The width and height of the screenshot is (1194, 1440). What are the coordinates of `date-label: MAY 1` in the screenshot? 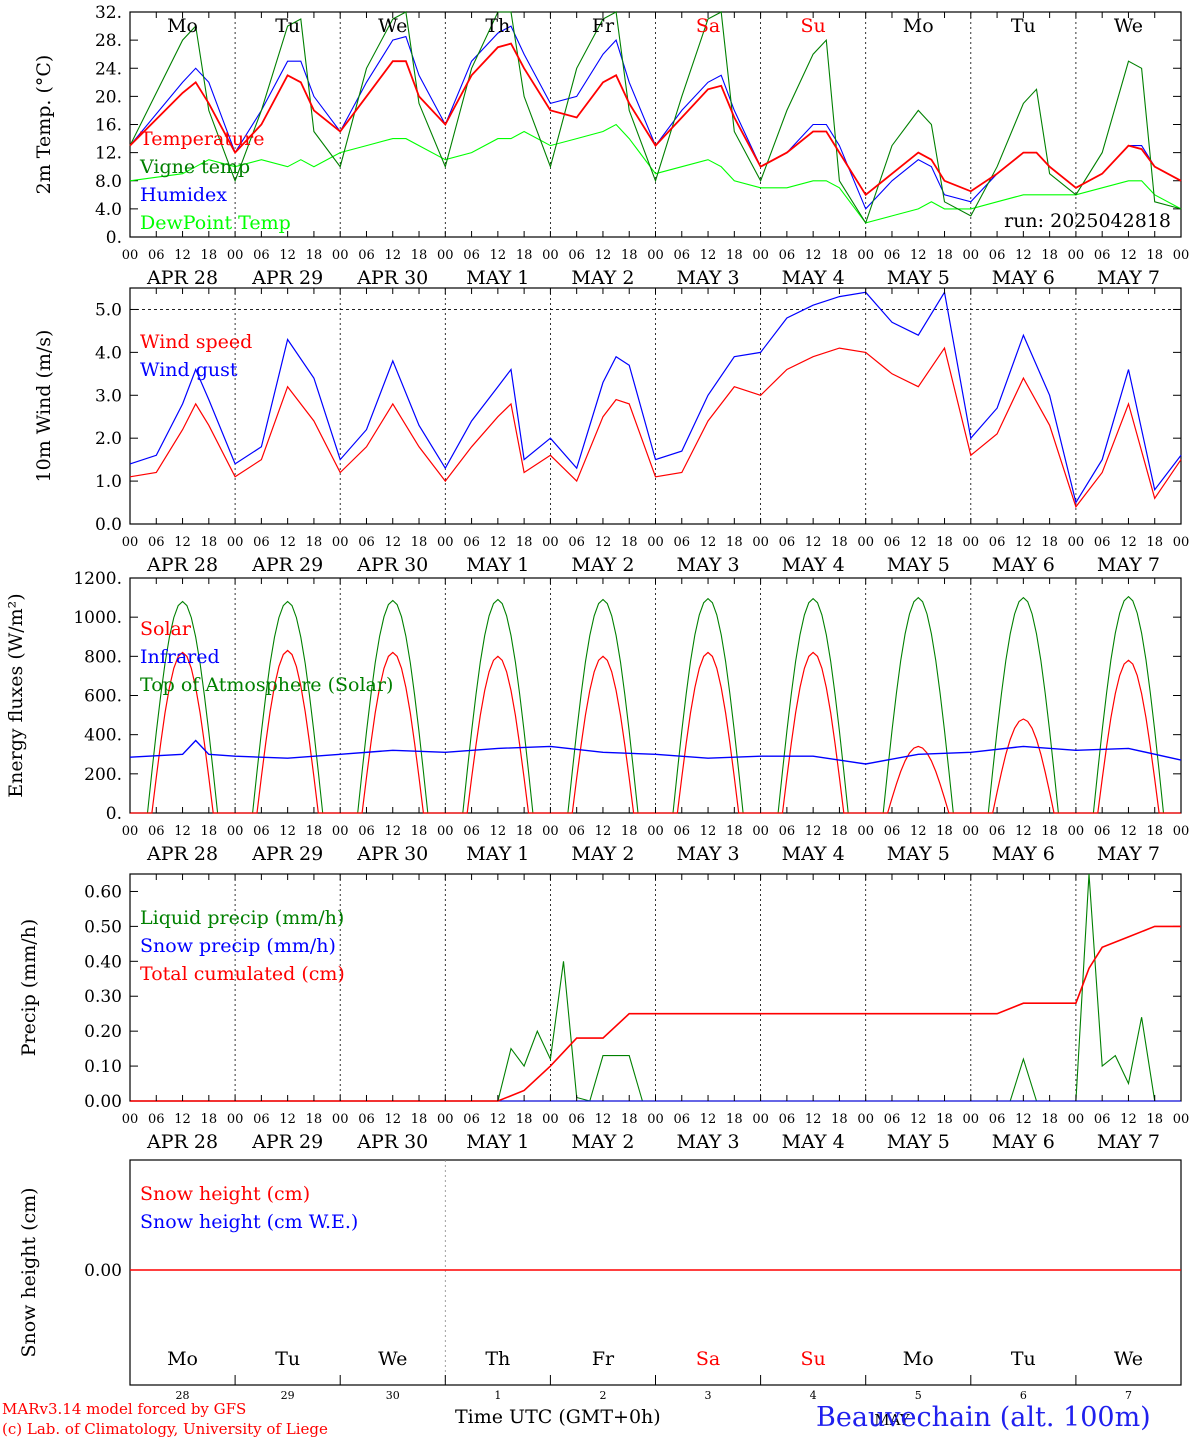 It's located at (497, 278).